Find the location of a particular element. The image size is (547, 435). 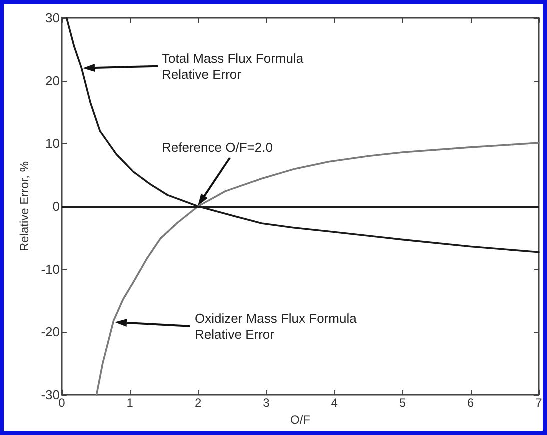

y-tick-label: -10 is located at coordinates (50, 269).